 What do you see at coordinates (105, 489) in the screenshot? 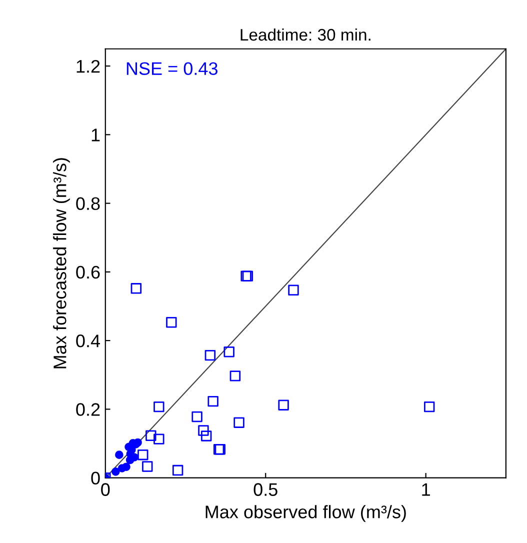
I see `x-tick-label: 0` at bounding box center [105, 489].